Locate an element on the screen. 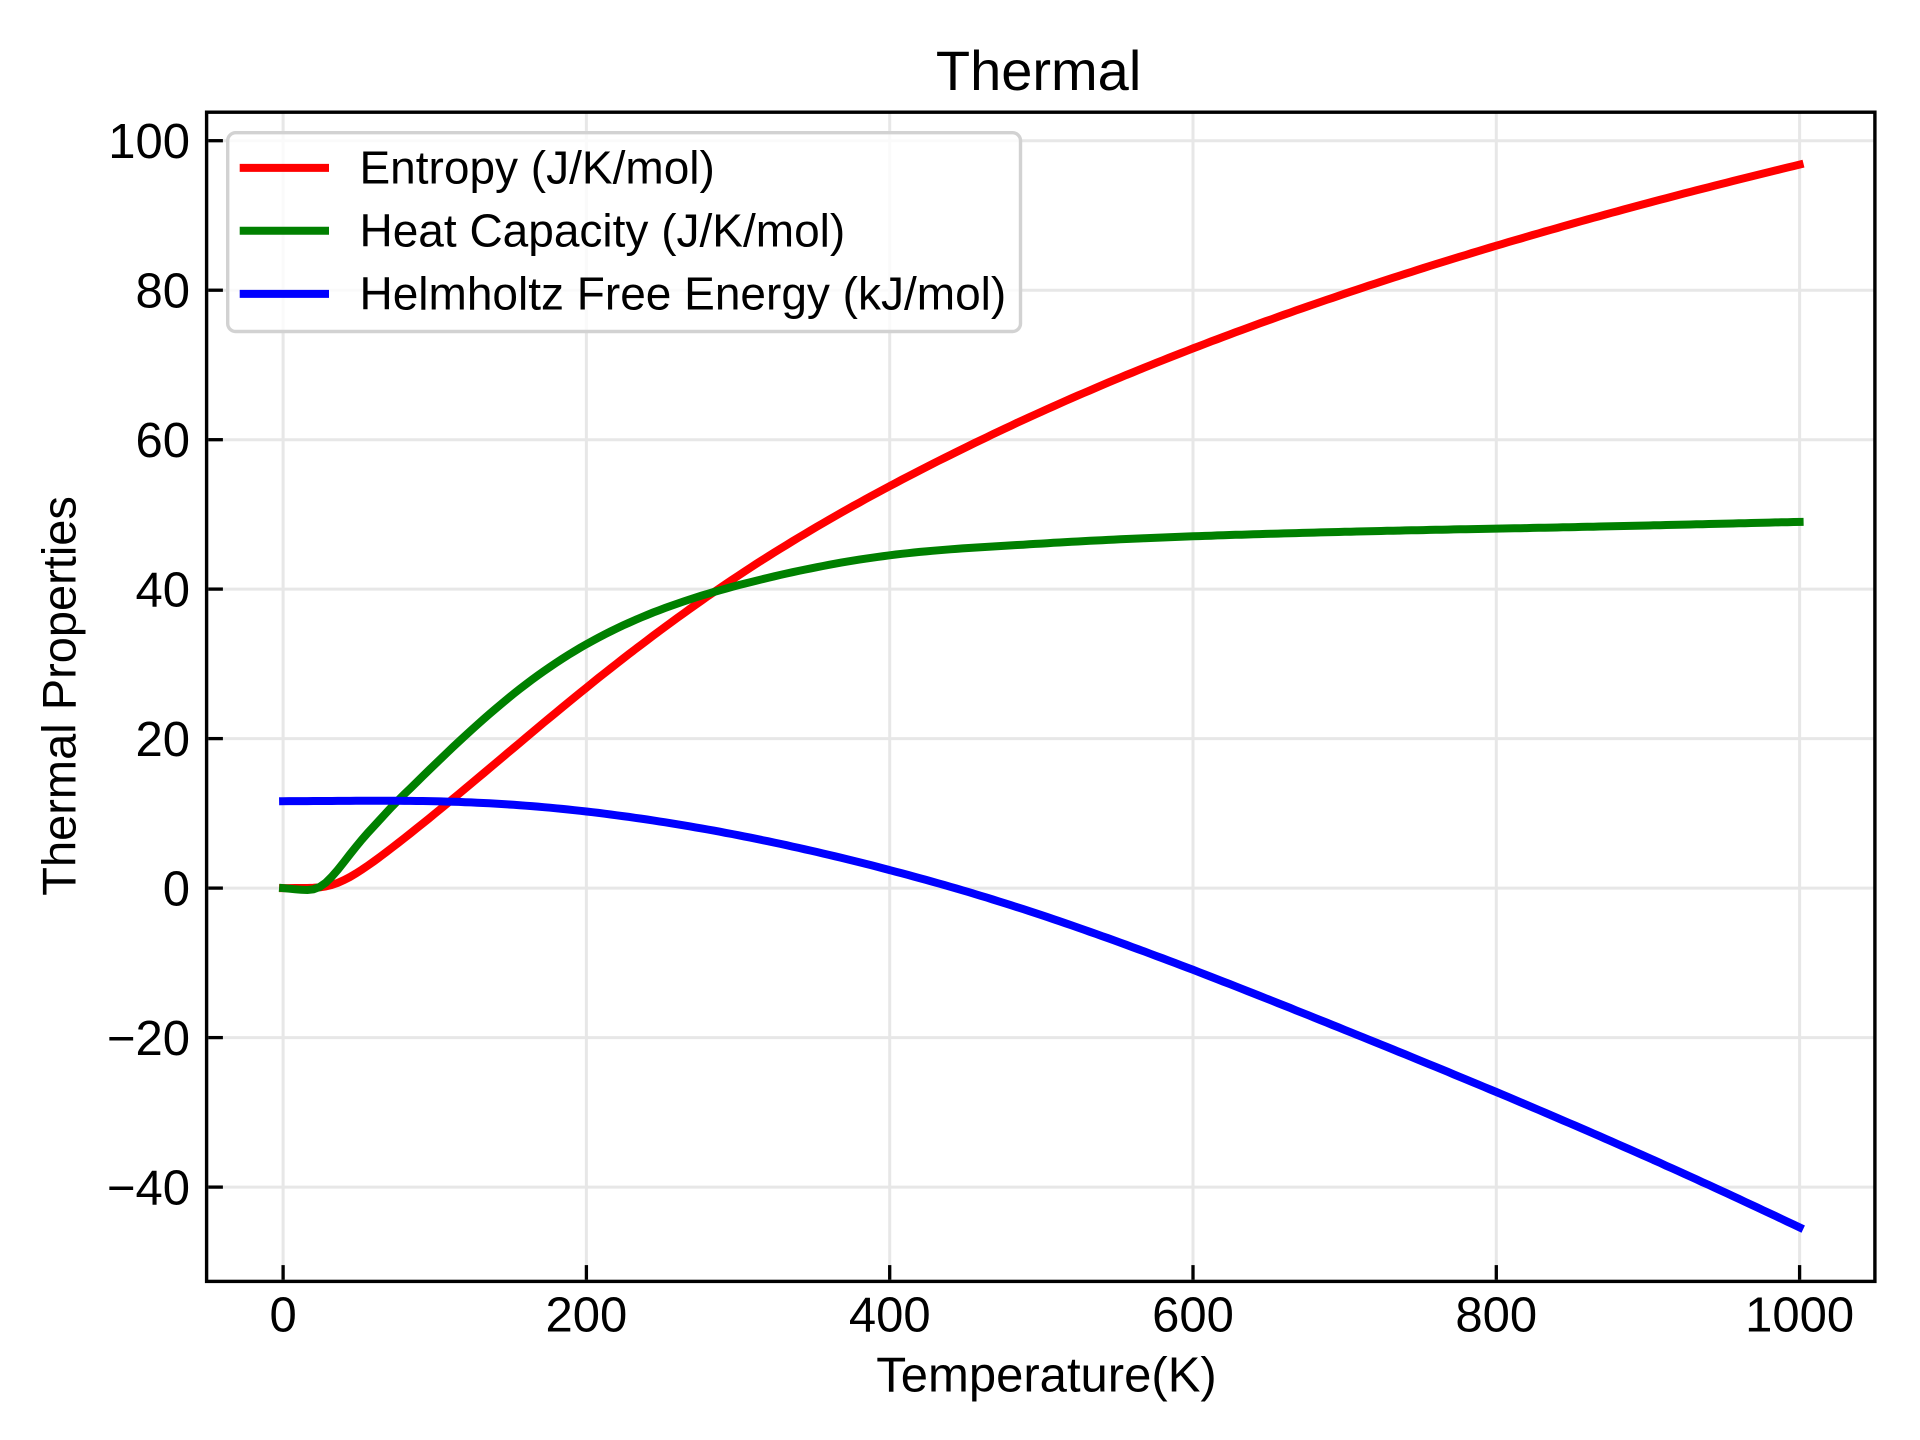 This screenshot has width=1920, height=1440. svg-text: −40 is located at coordinates (148, 1189).